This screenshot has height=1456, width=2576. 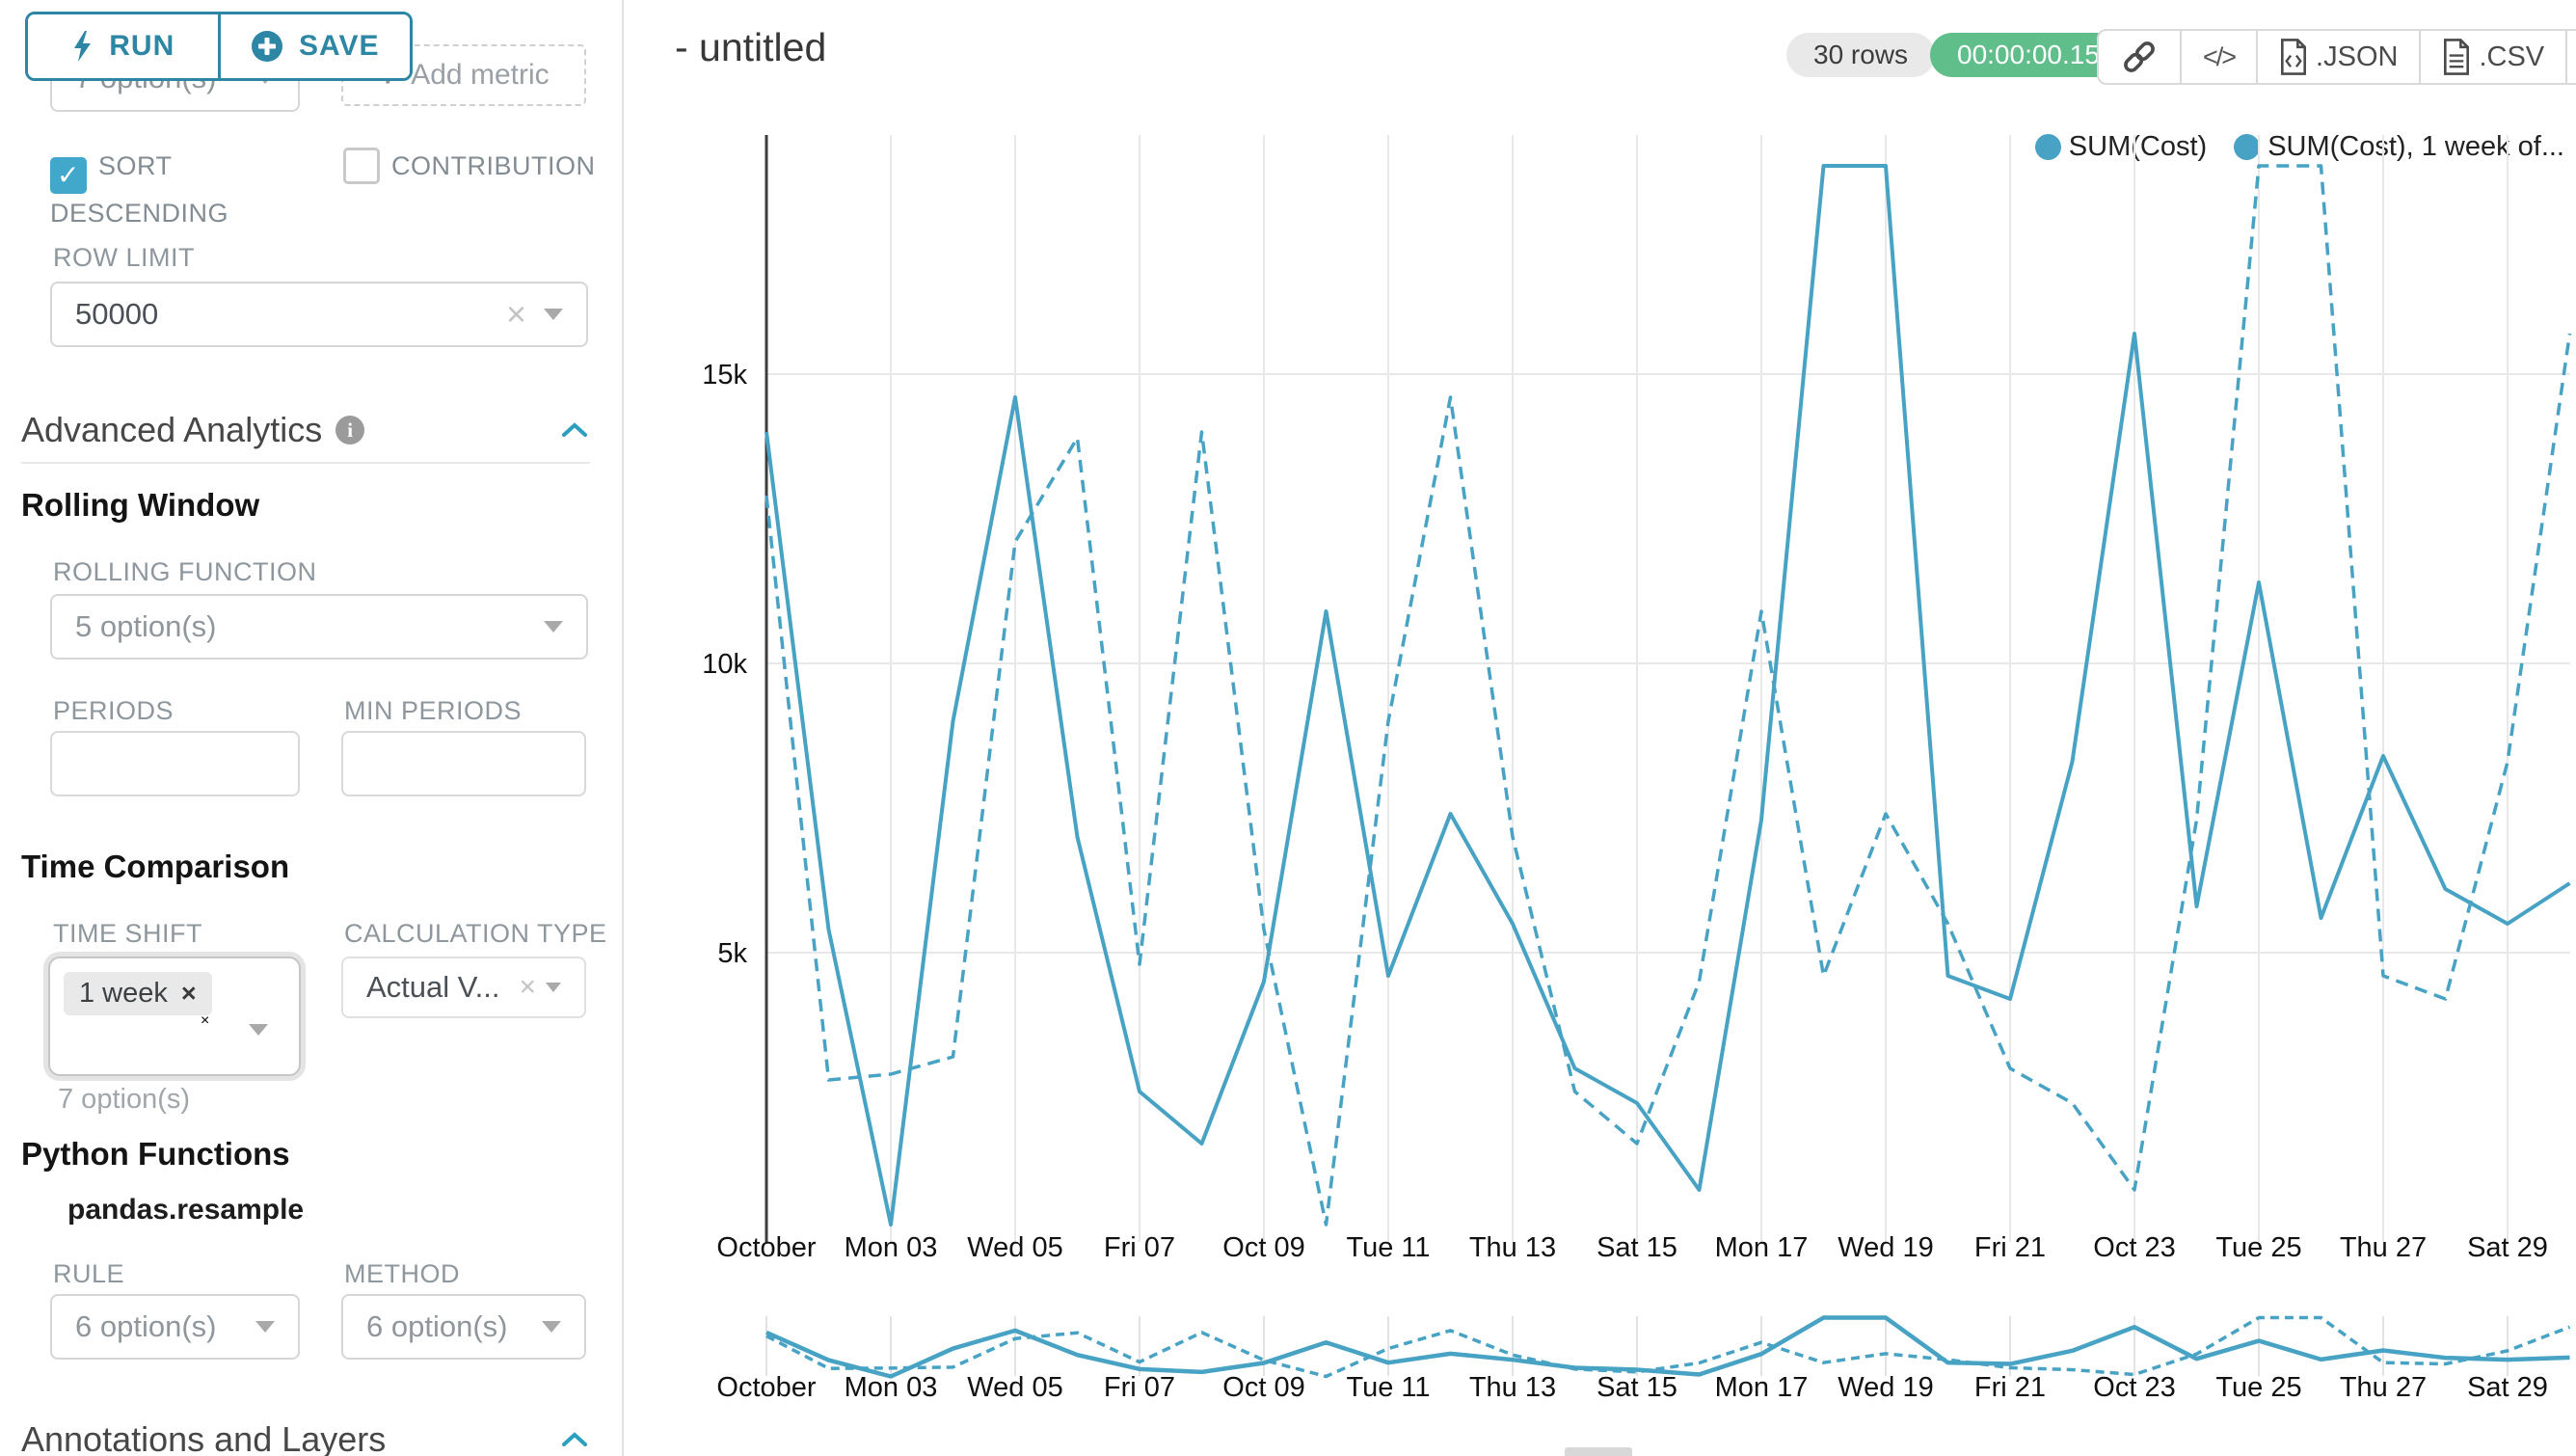 I want to click on method-select: 6 option(s), so click(x=464, y=1327).